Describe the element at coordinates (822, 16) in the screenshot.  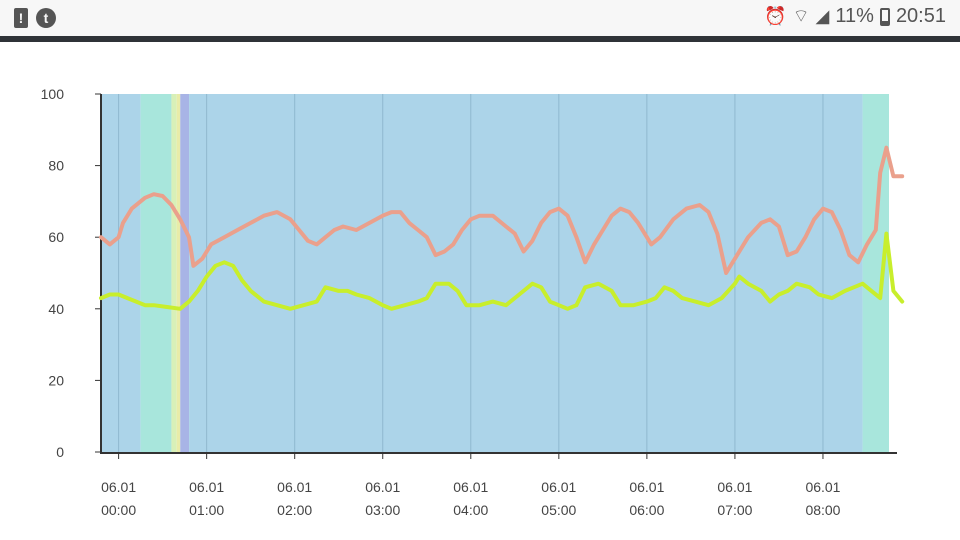
I see `signal-icon: ◢` at that location.